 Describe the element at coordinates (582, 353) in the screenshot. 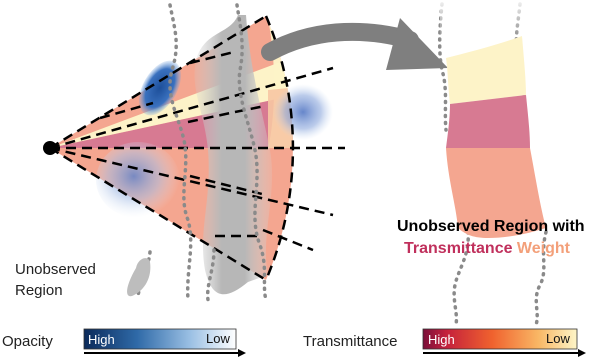

I see `transmittance-axis-arrowhead` at that location.